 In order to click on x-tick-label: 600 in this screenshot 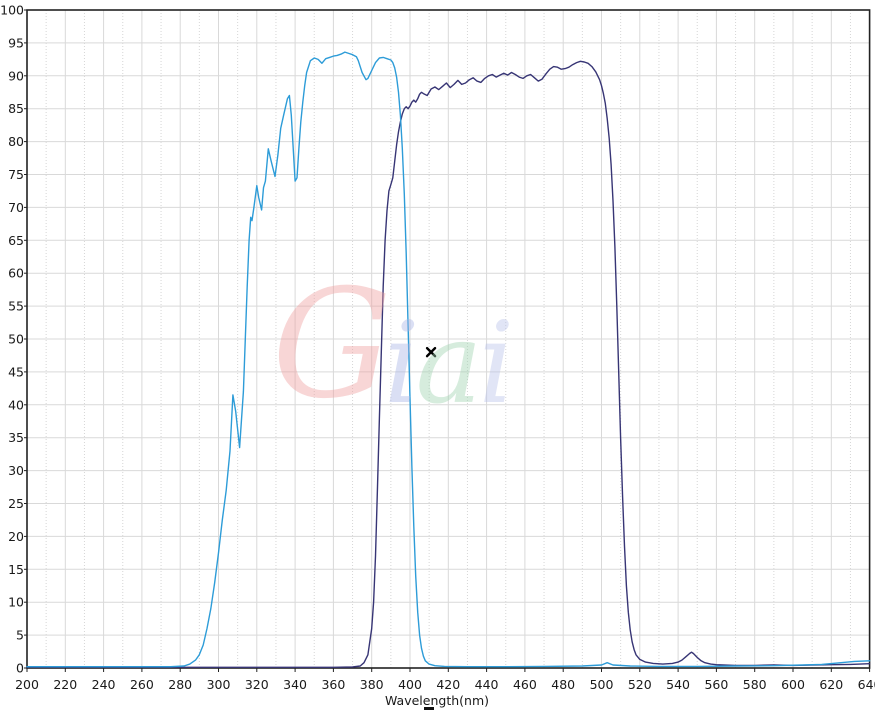, I will do `click(793, 684)`.